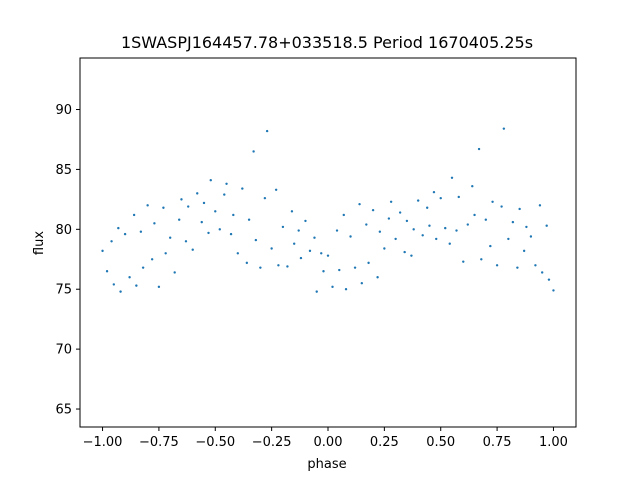 Image resolution: width=640 pixels, height=480 pixels. I want to click on x-tick-label: −0.25, so click(272, 442).